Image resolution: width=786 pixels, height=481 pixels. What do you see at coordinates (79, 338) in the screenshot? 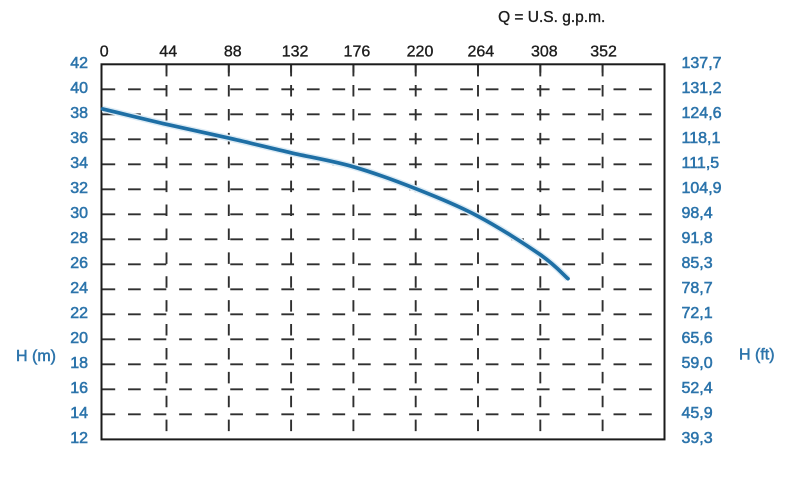
I see `svg-text: 20` at bounding box center [79, 338].